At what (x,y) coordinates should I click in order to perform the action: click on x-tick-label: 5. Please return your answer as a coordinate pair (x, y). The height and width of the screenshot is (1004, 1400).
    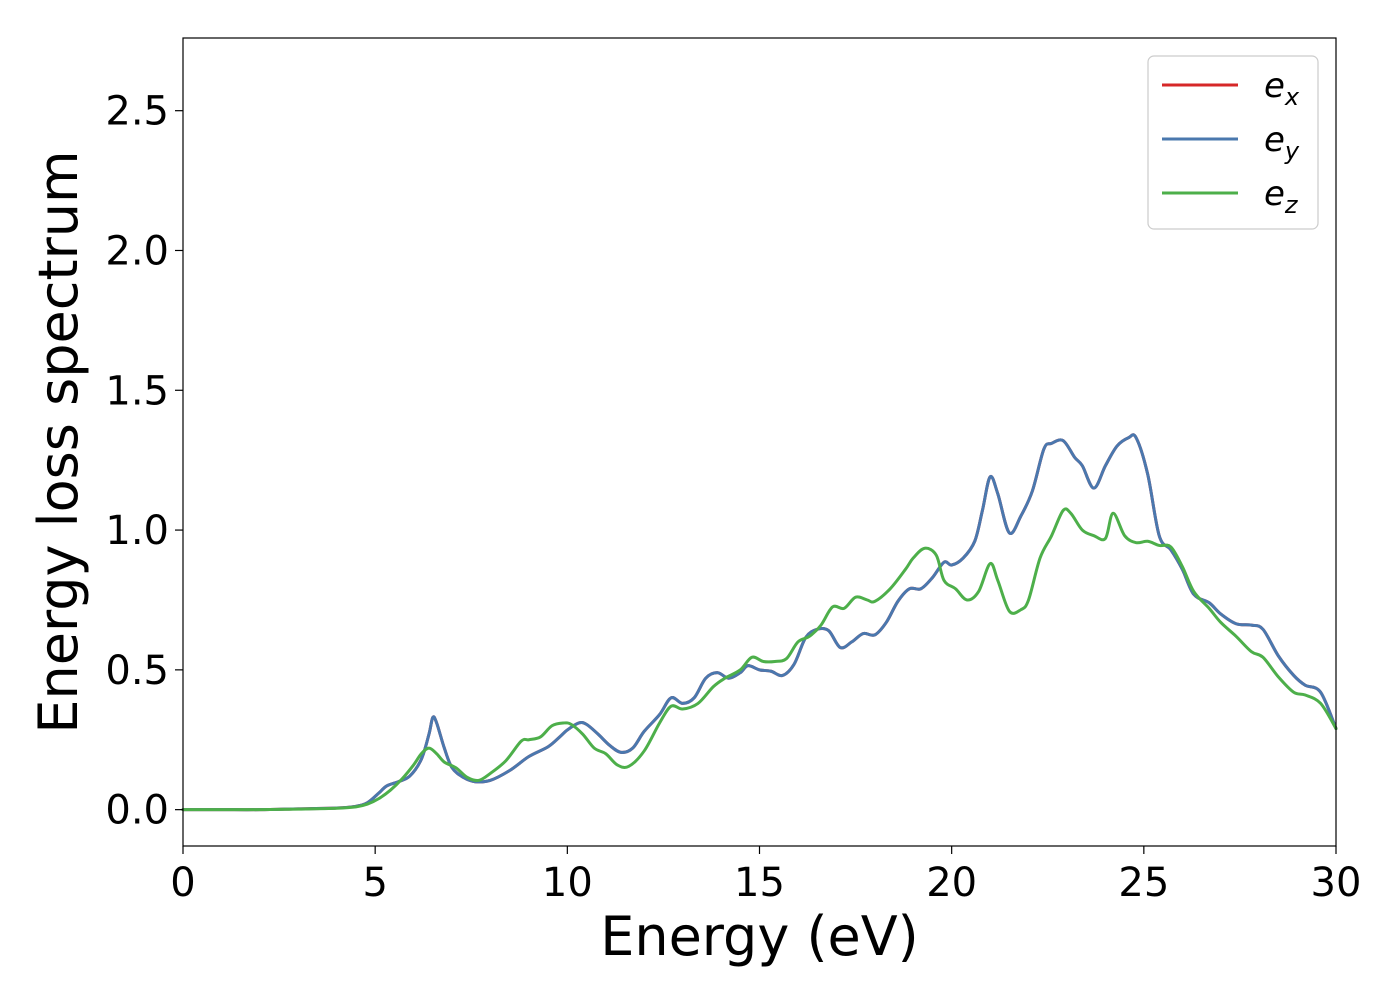
    Looking at the image, I should click on (374, 883).